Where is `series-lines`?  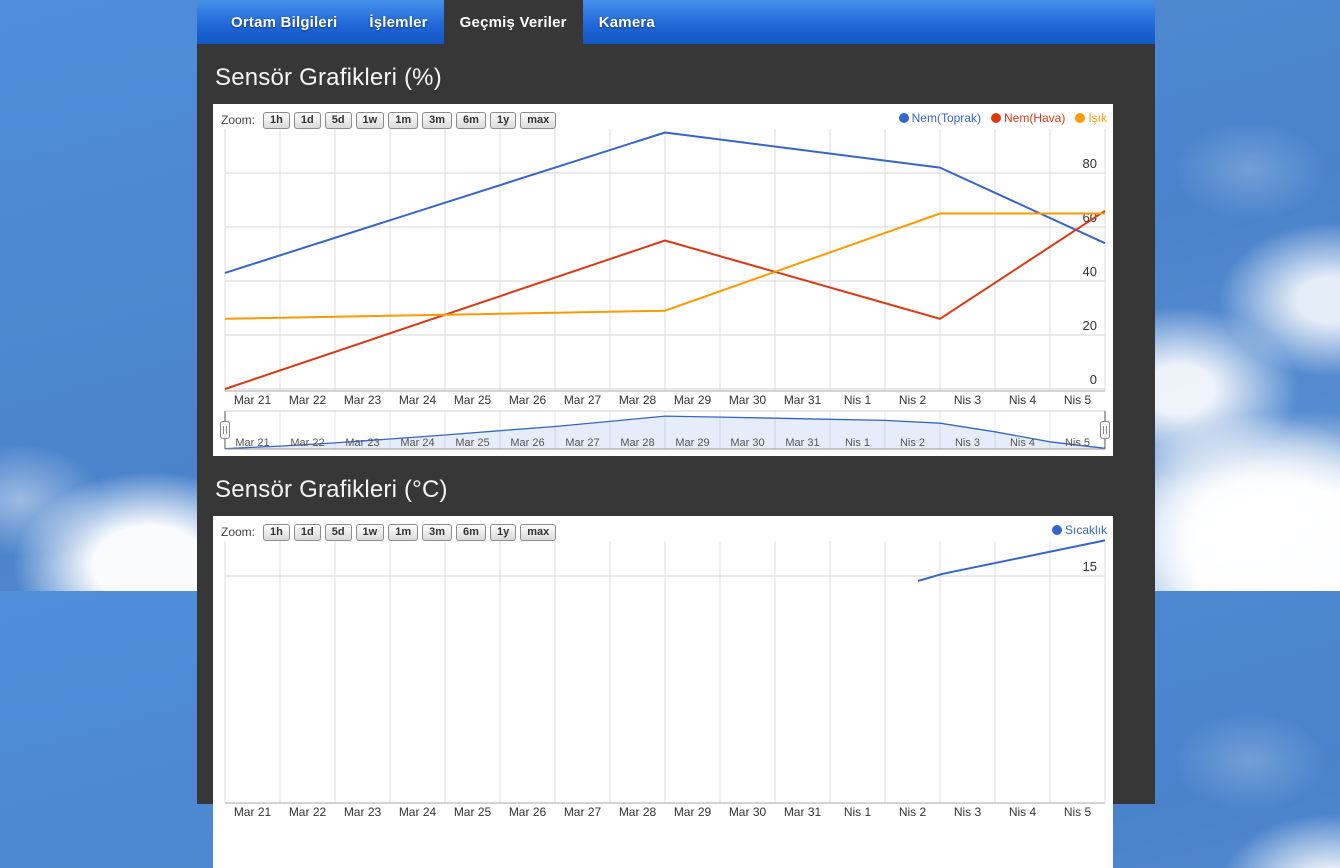
series-lines is located at coordinates (1011, 560).